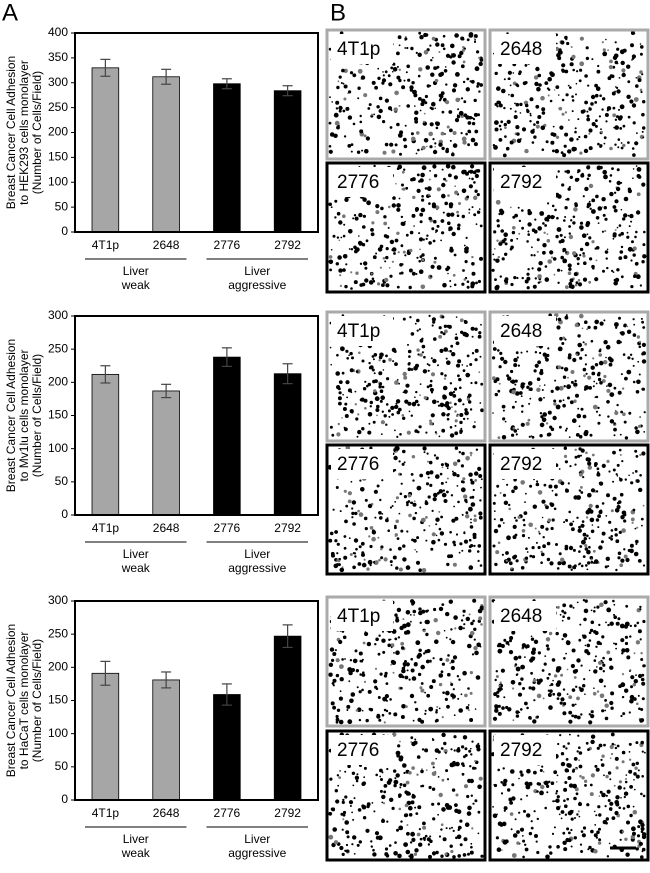 The width and height of the screenshot is (650, 873). What do you see at coordinates (227, 528) in the screenshot?
I see `x-tick-label: 2776` at bounding box center [227, 528].